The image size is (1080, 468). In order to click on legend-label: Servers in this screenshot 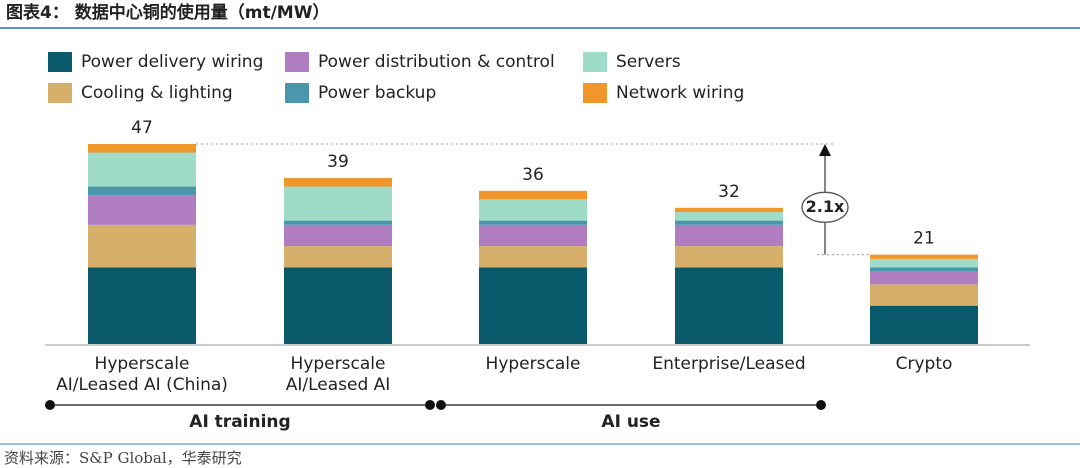, I will do `click(648, 62)`.